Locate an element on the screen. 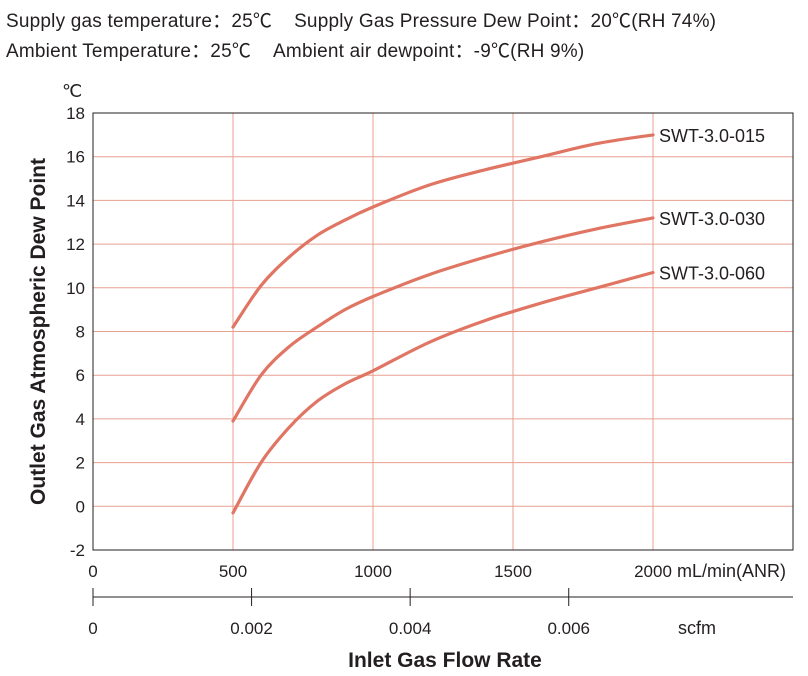  y-tick-label: 16 is located at coordinates (75, 157).